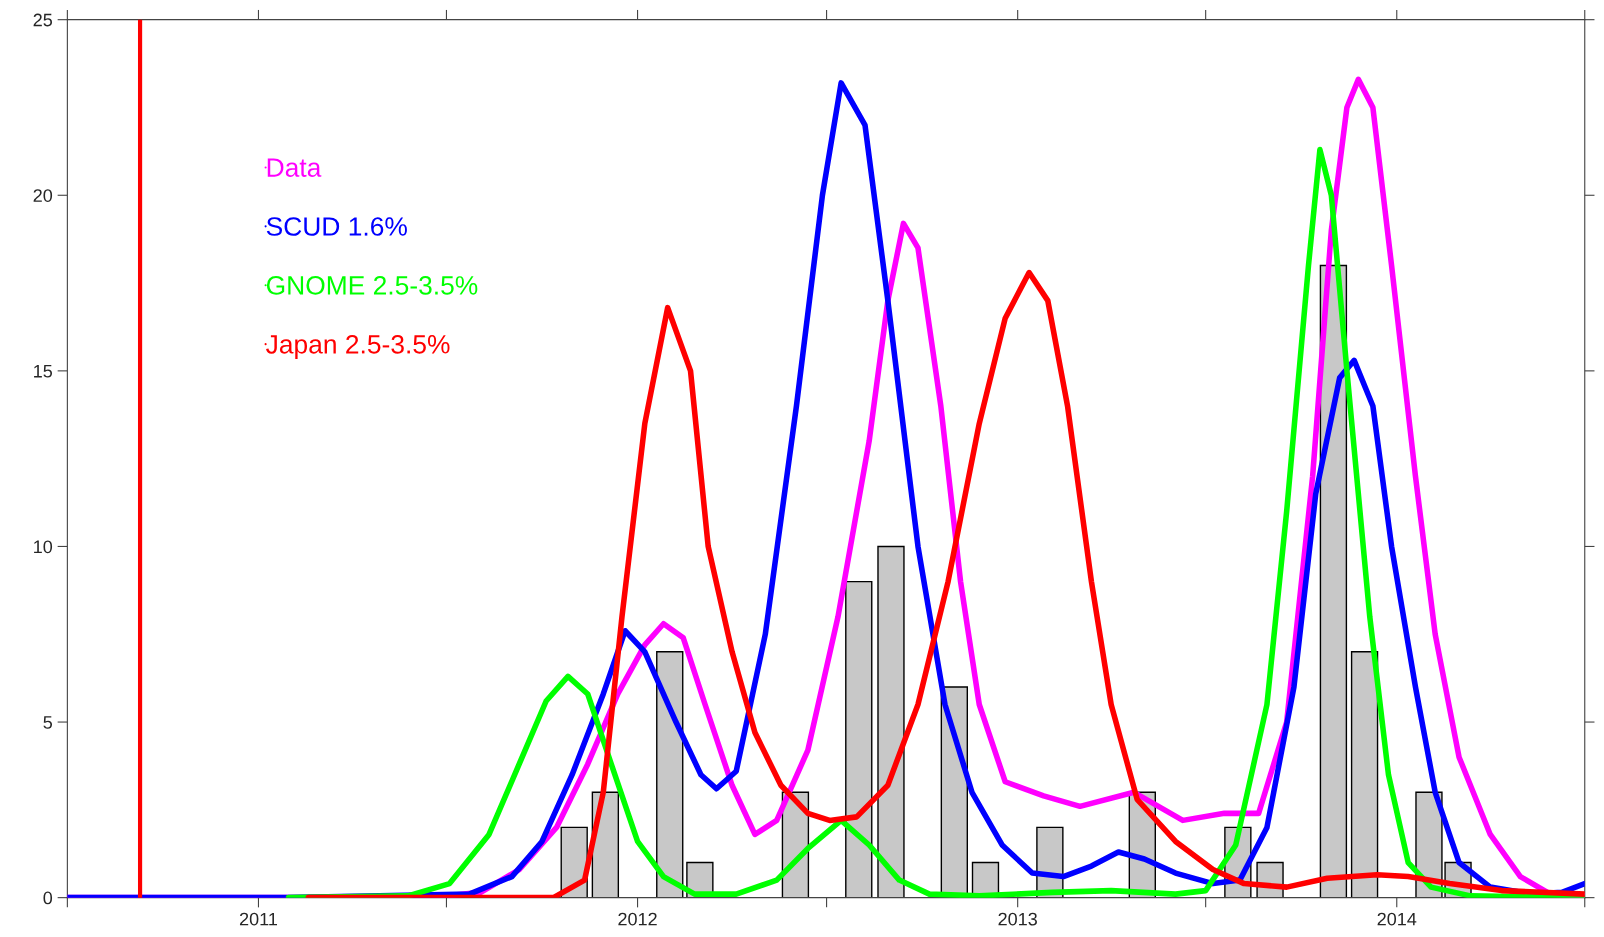 This screenshot has height=937, width=1604. What do you see at coordinates (358, 346) in the screenshot?
I see `legend-label: Japan 2.5-3.5%` at bounding box center [358, 346].